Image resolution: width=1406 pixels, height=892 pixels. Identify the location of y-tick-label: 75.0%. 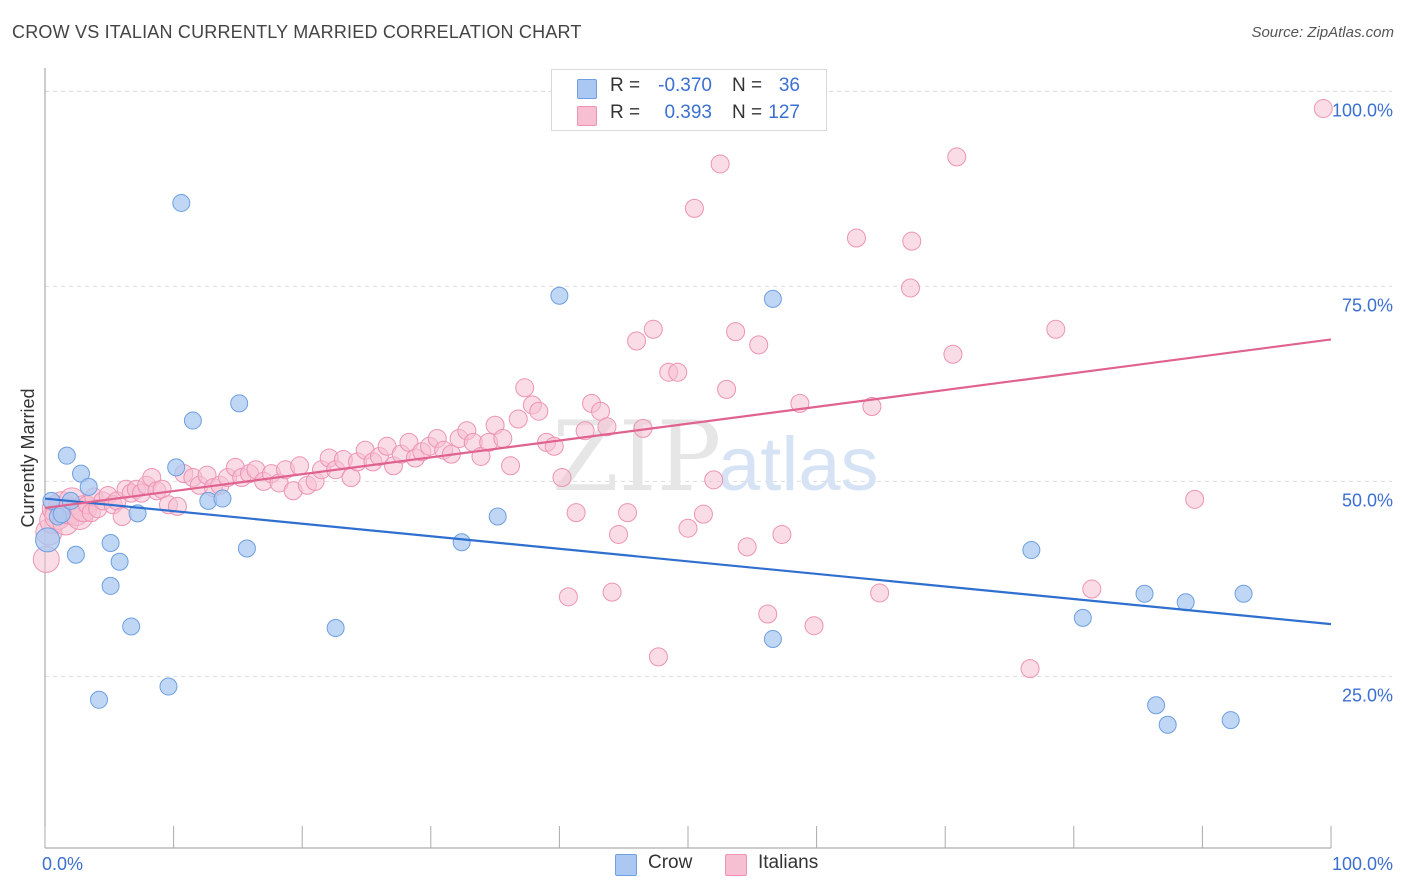
(1367, 305).